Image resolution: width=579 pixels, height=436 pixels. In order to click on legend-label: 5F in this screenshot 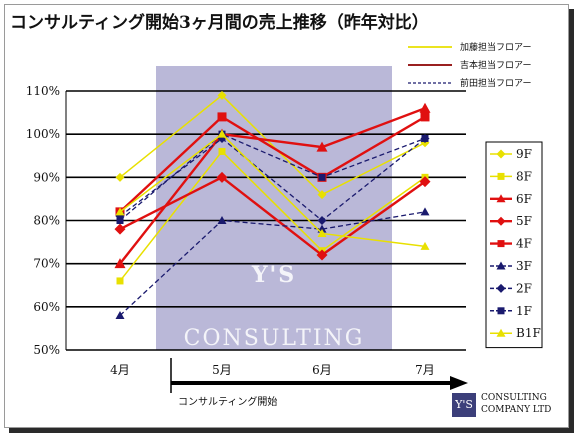, I will do `click(524, 221)`.